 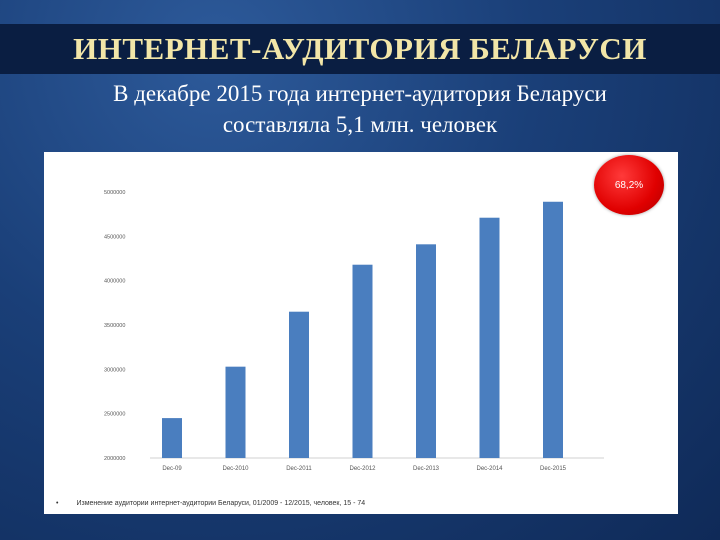 What do you see at coordinates (362, 361) in the screenshot?
I see `bar-dec-2012` at bounding box center [362, 361].